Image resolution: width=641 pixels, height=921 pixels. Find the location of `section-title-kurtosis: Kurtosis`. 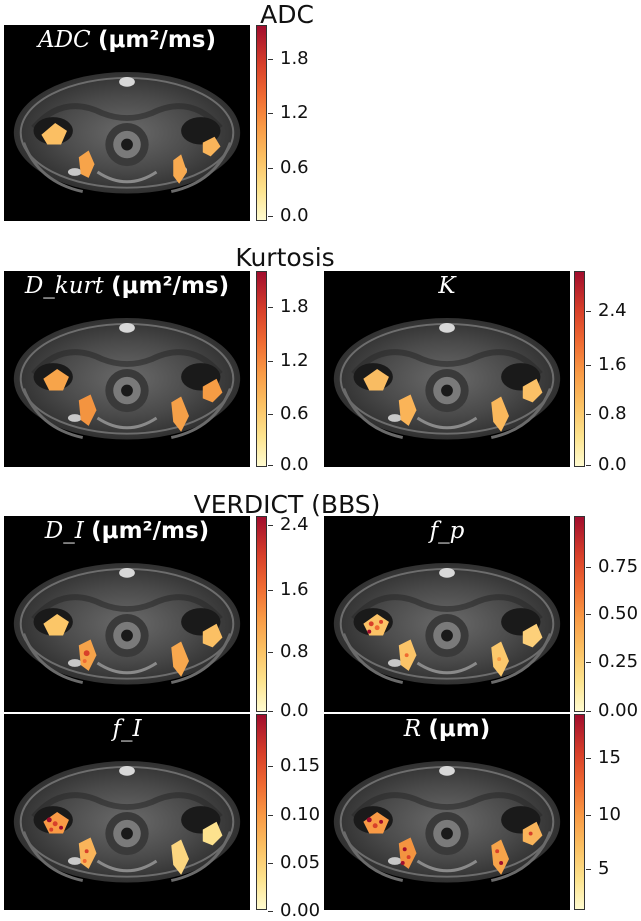

section-title-kurtosis: Kurtosis is located at coordinates (285, 257).